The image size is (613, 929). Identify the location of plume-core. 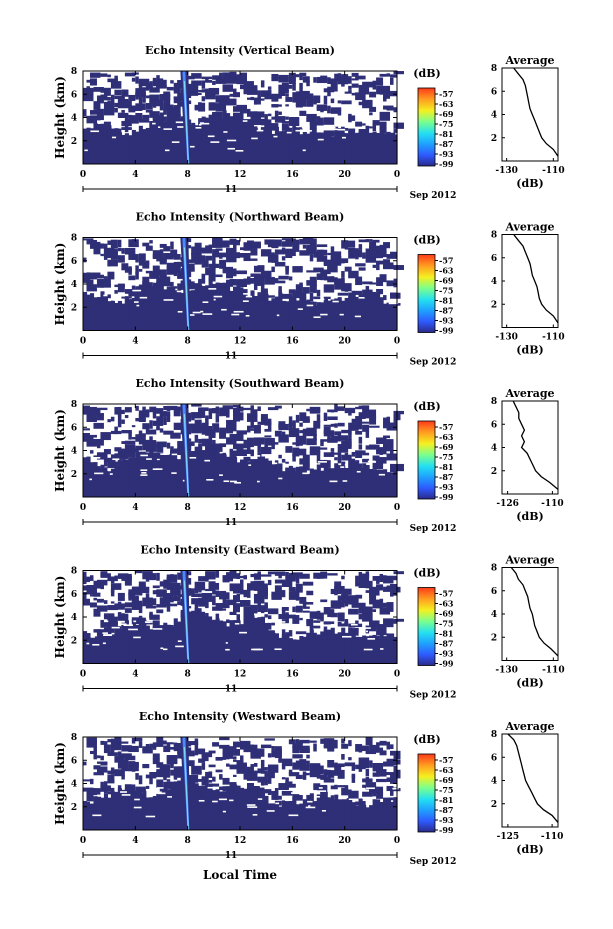
(186, 622).